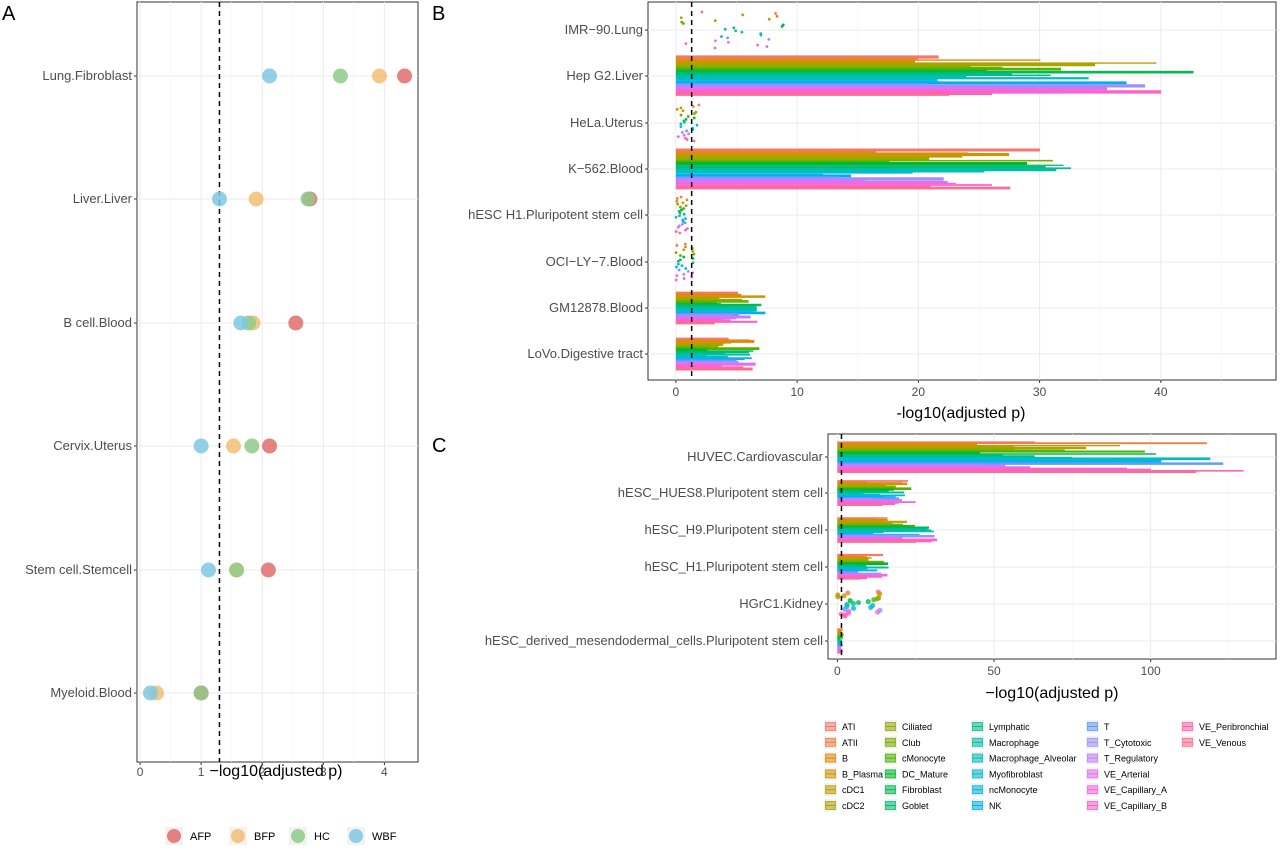 This screenshot has height=850, width=1280. Describe the element at coordinates (241, 323) in the screenshot. I see `point-wbf-b-cell-blood` at that location.